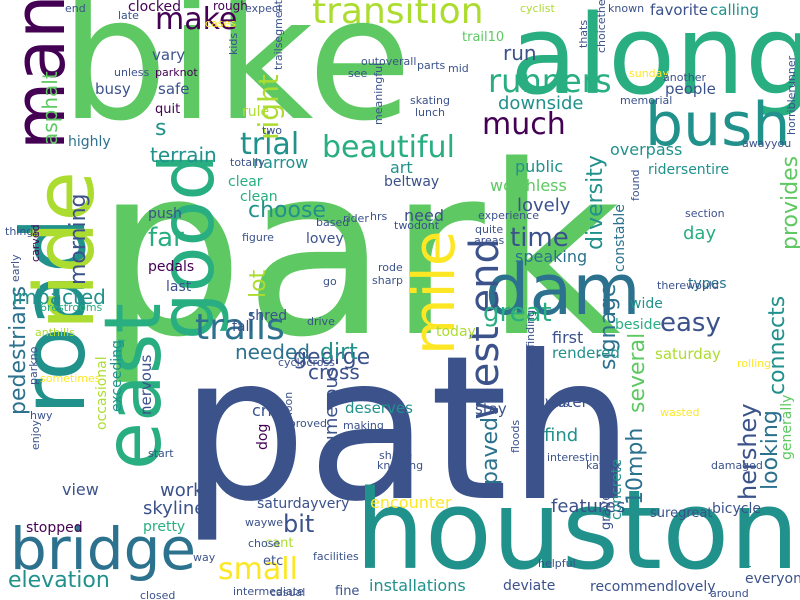 The image size is (800, 600). I want to click on word-connects: connects, so click(777, 345).